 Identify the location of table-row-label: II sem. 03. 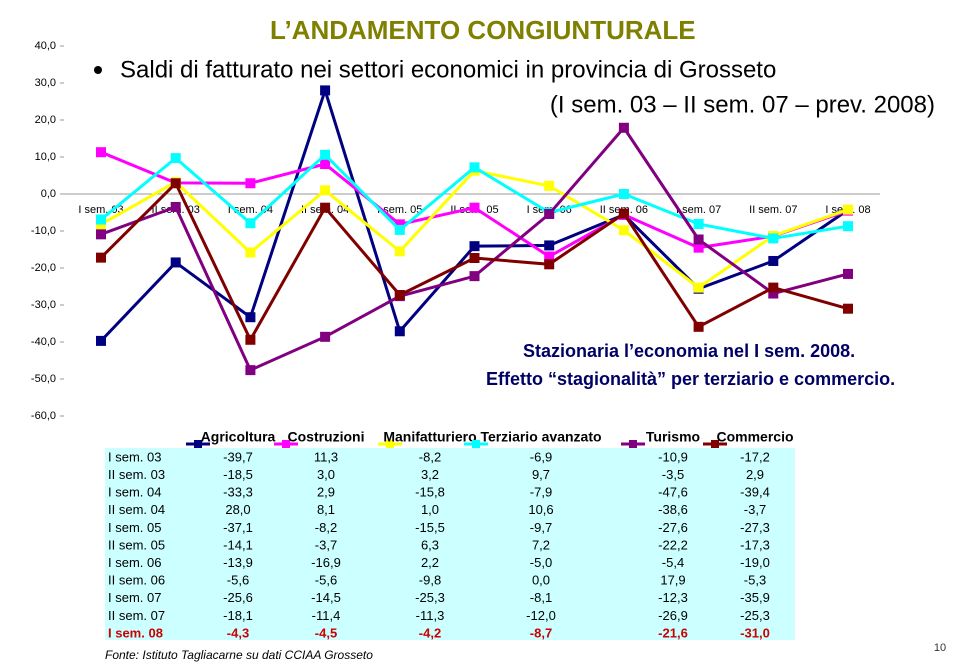
(136, 474).